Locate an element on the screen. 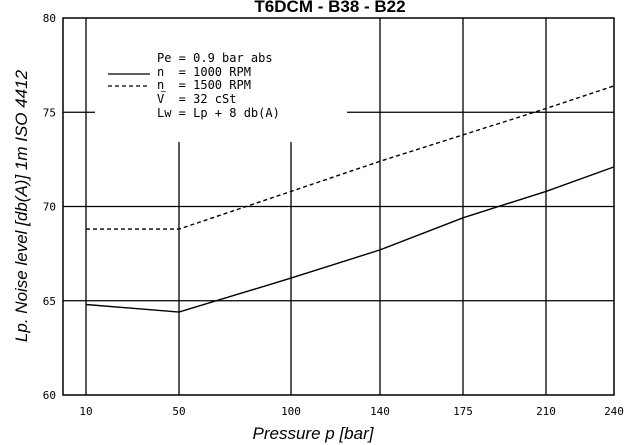 Image resolution: width=626 pixels, height=445 pixels. y-tick-label: 60 is located at coordinates (49, 395).